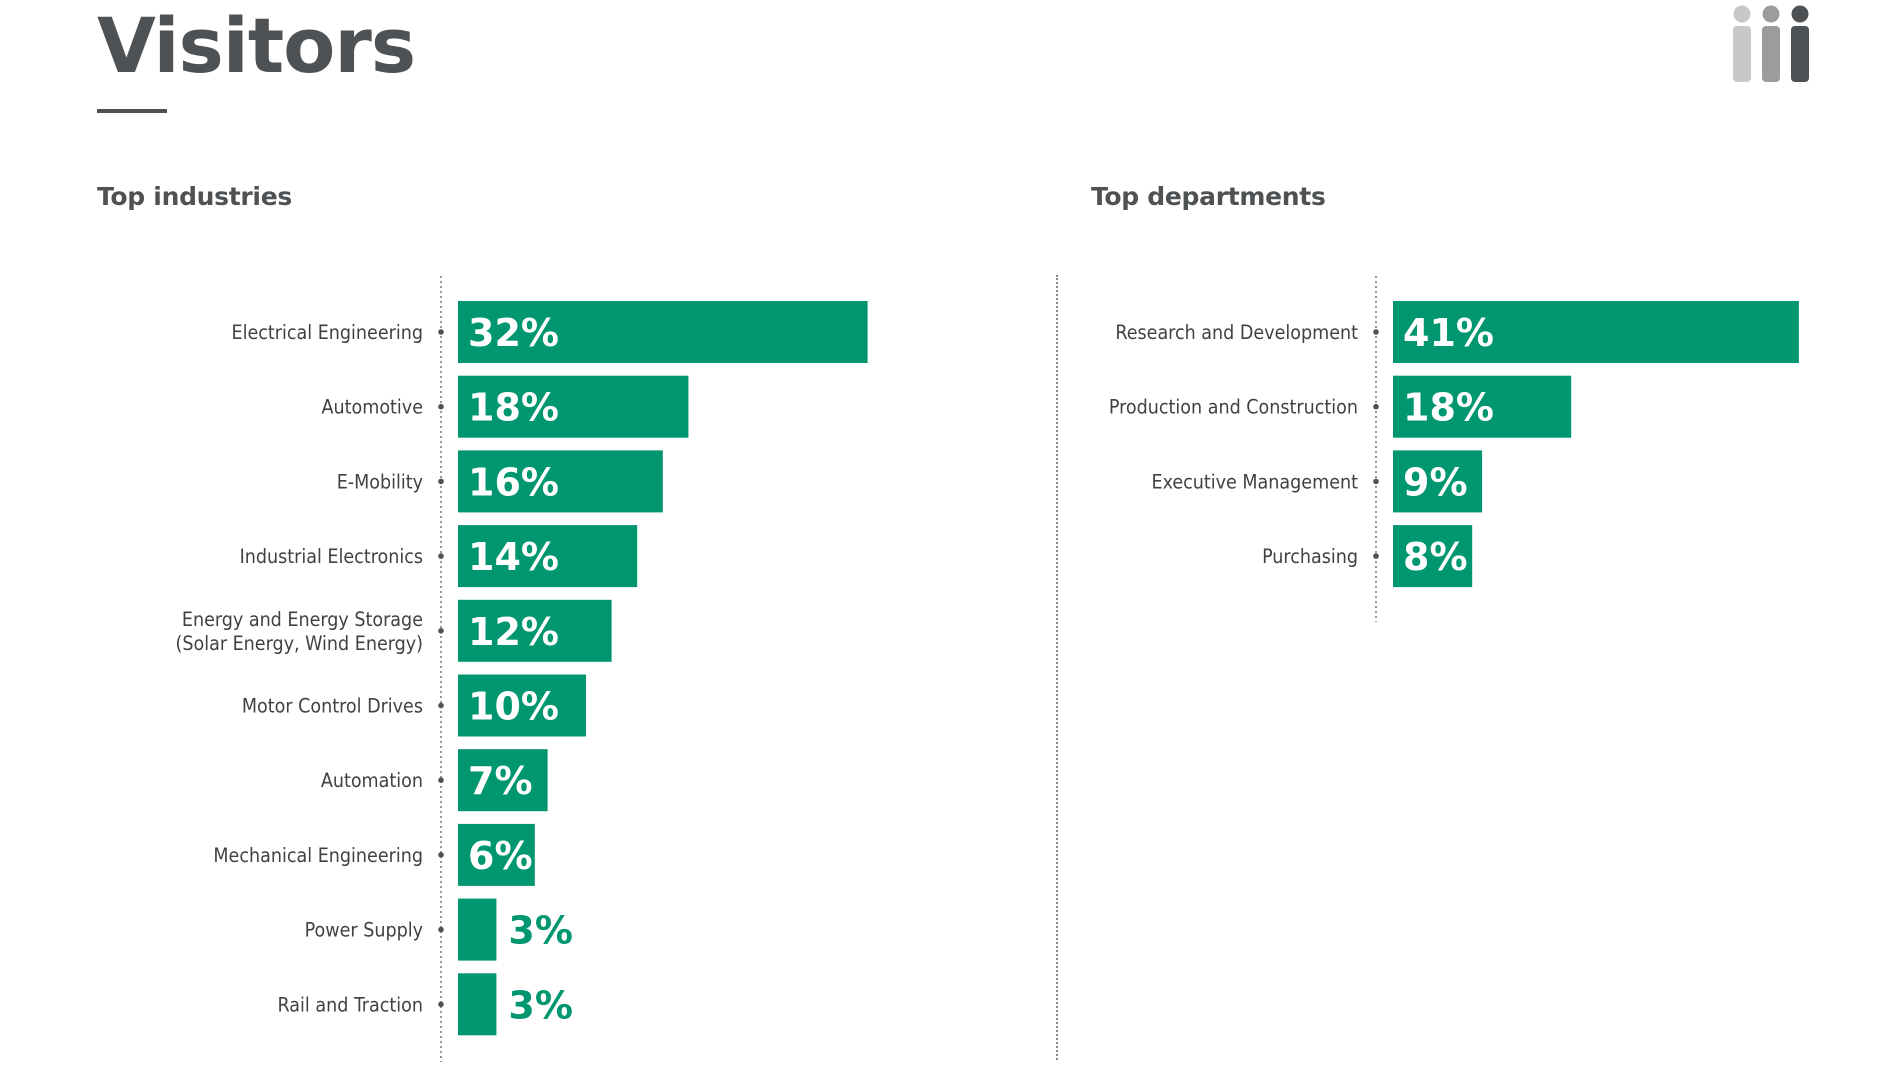  What do you see at coordinates (1448, 408) in the screenshot?
I see `departments-value-label: 18%` at bounding box center [1448, 408].